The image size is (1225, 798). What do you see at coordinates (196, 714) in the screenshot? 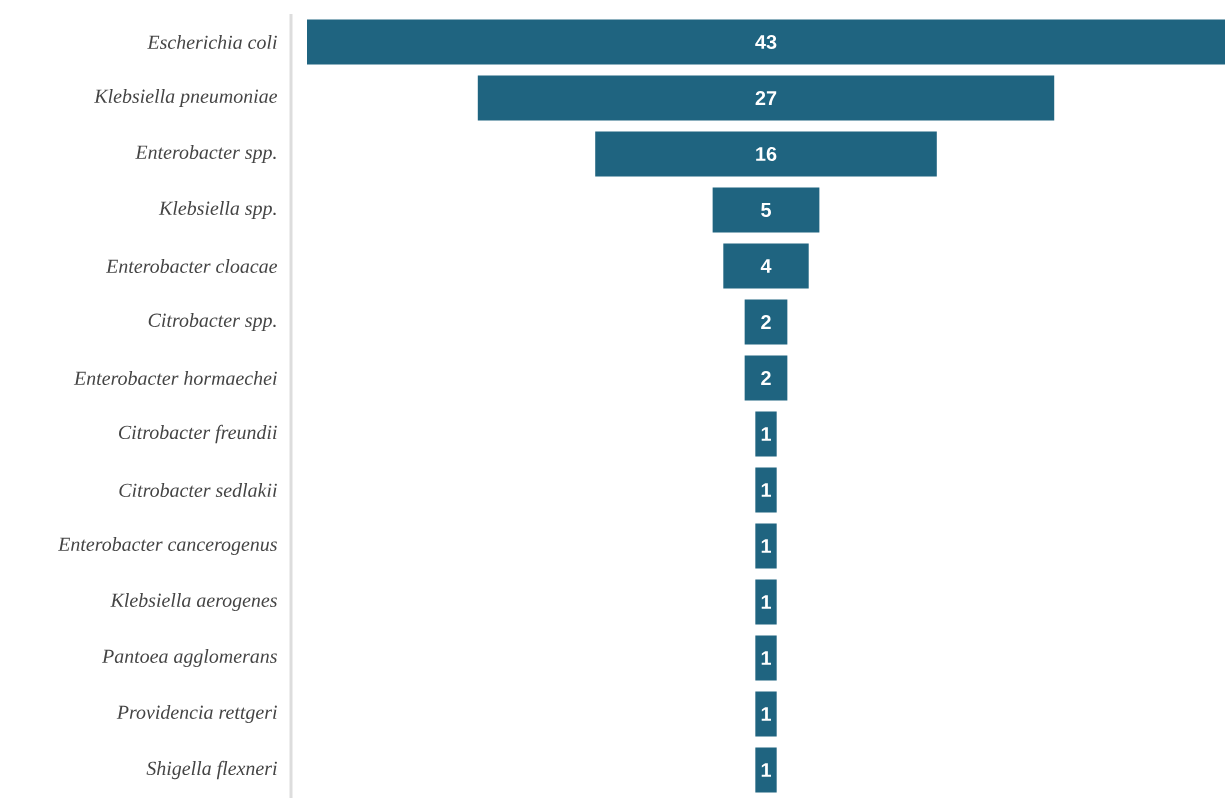
I see `category-label: Providencia rettgeri` at bounding box center [196, 714].